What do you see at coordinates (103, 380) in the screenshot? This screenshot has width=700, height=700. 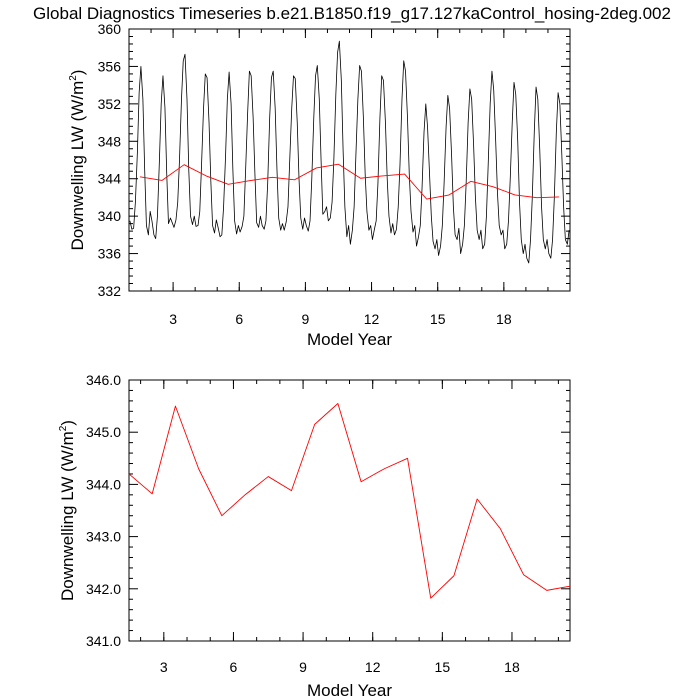 I see `y-tick-label: 346.0` at bounding box center [103, 380].